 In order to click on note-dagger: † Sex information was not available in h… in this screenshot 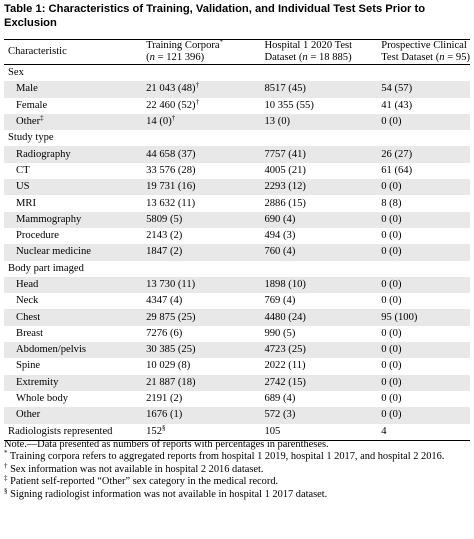, I will do `click(237, 469)`.